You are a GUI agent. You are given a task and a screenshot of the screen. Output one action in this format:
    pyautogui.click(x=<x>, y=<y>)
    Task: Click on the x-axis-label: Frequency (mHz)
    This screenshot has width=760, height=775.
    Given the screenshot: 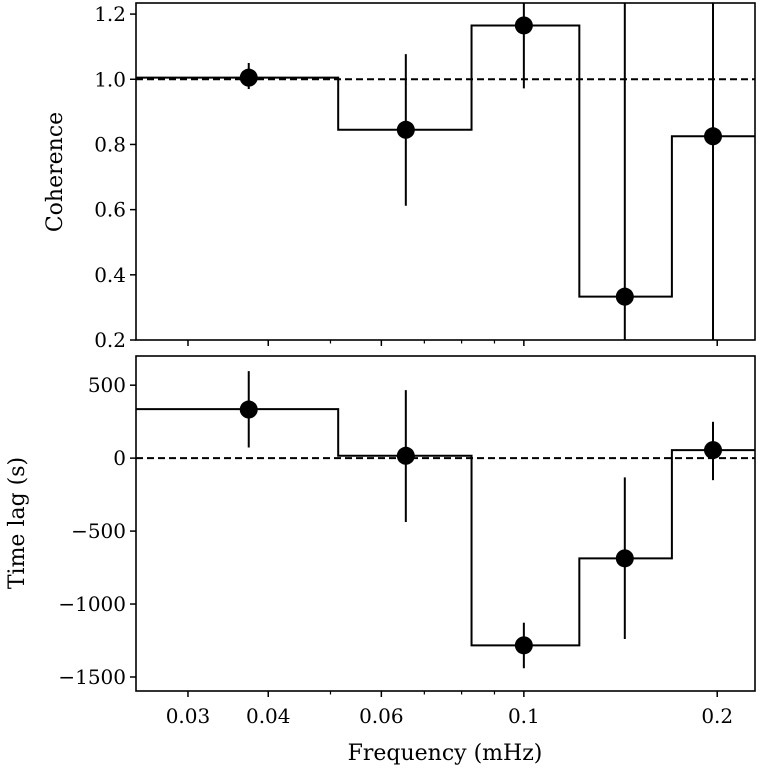 What is the action you would take?
    pyautogui.click(x=445, y=753)
    